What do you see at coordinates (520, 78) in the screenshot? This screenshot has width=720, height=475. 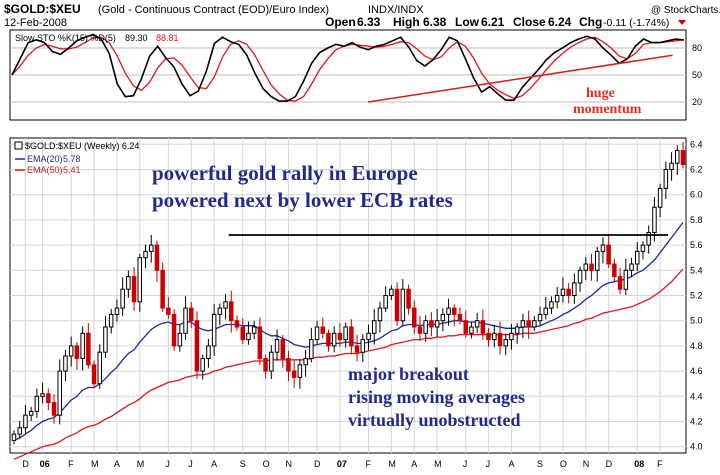 I see `momentum-trendline` at bounding box center [520, 78].